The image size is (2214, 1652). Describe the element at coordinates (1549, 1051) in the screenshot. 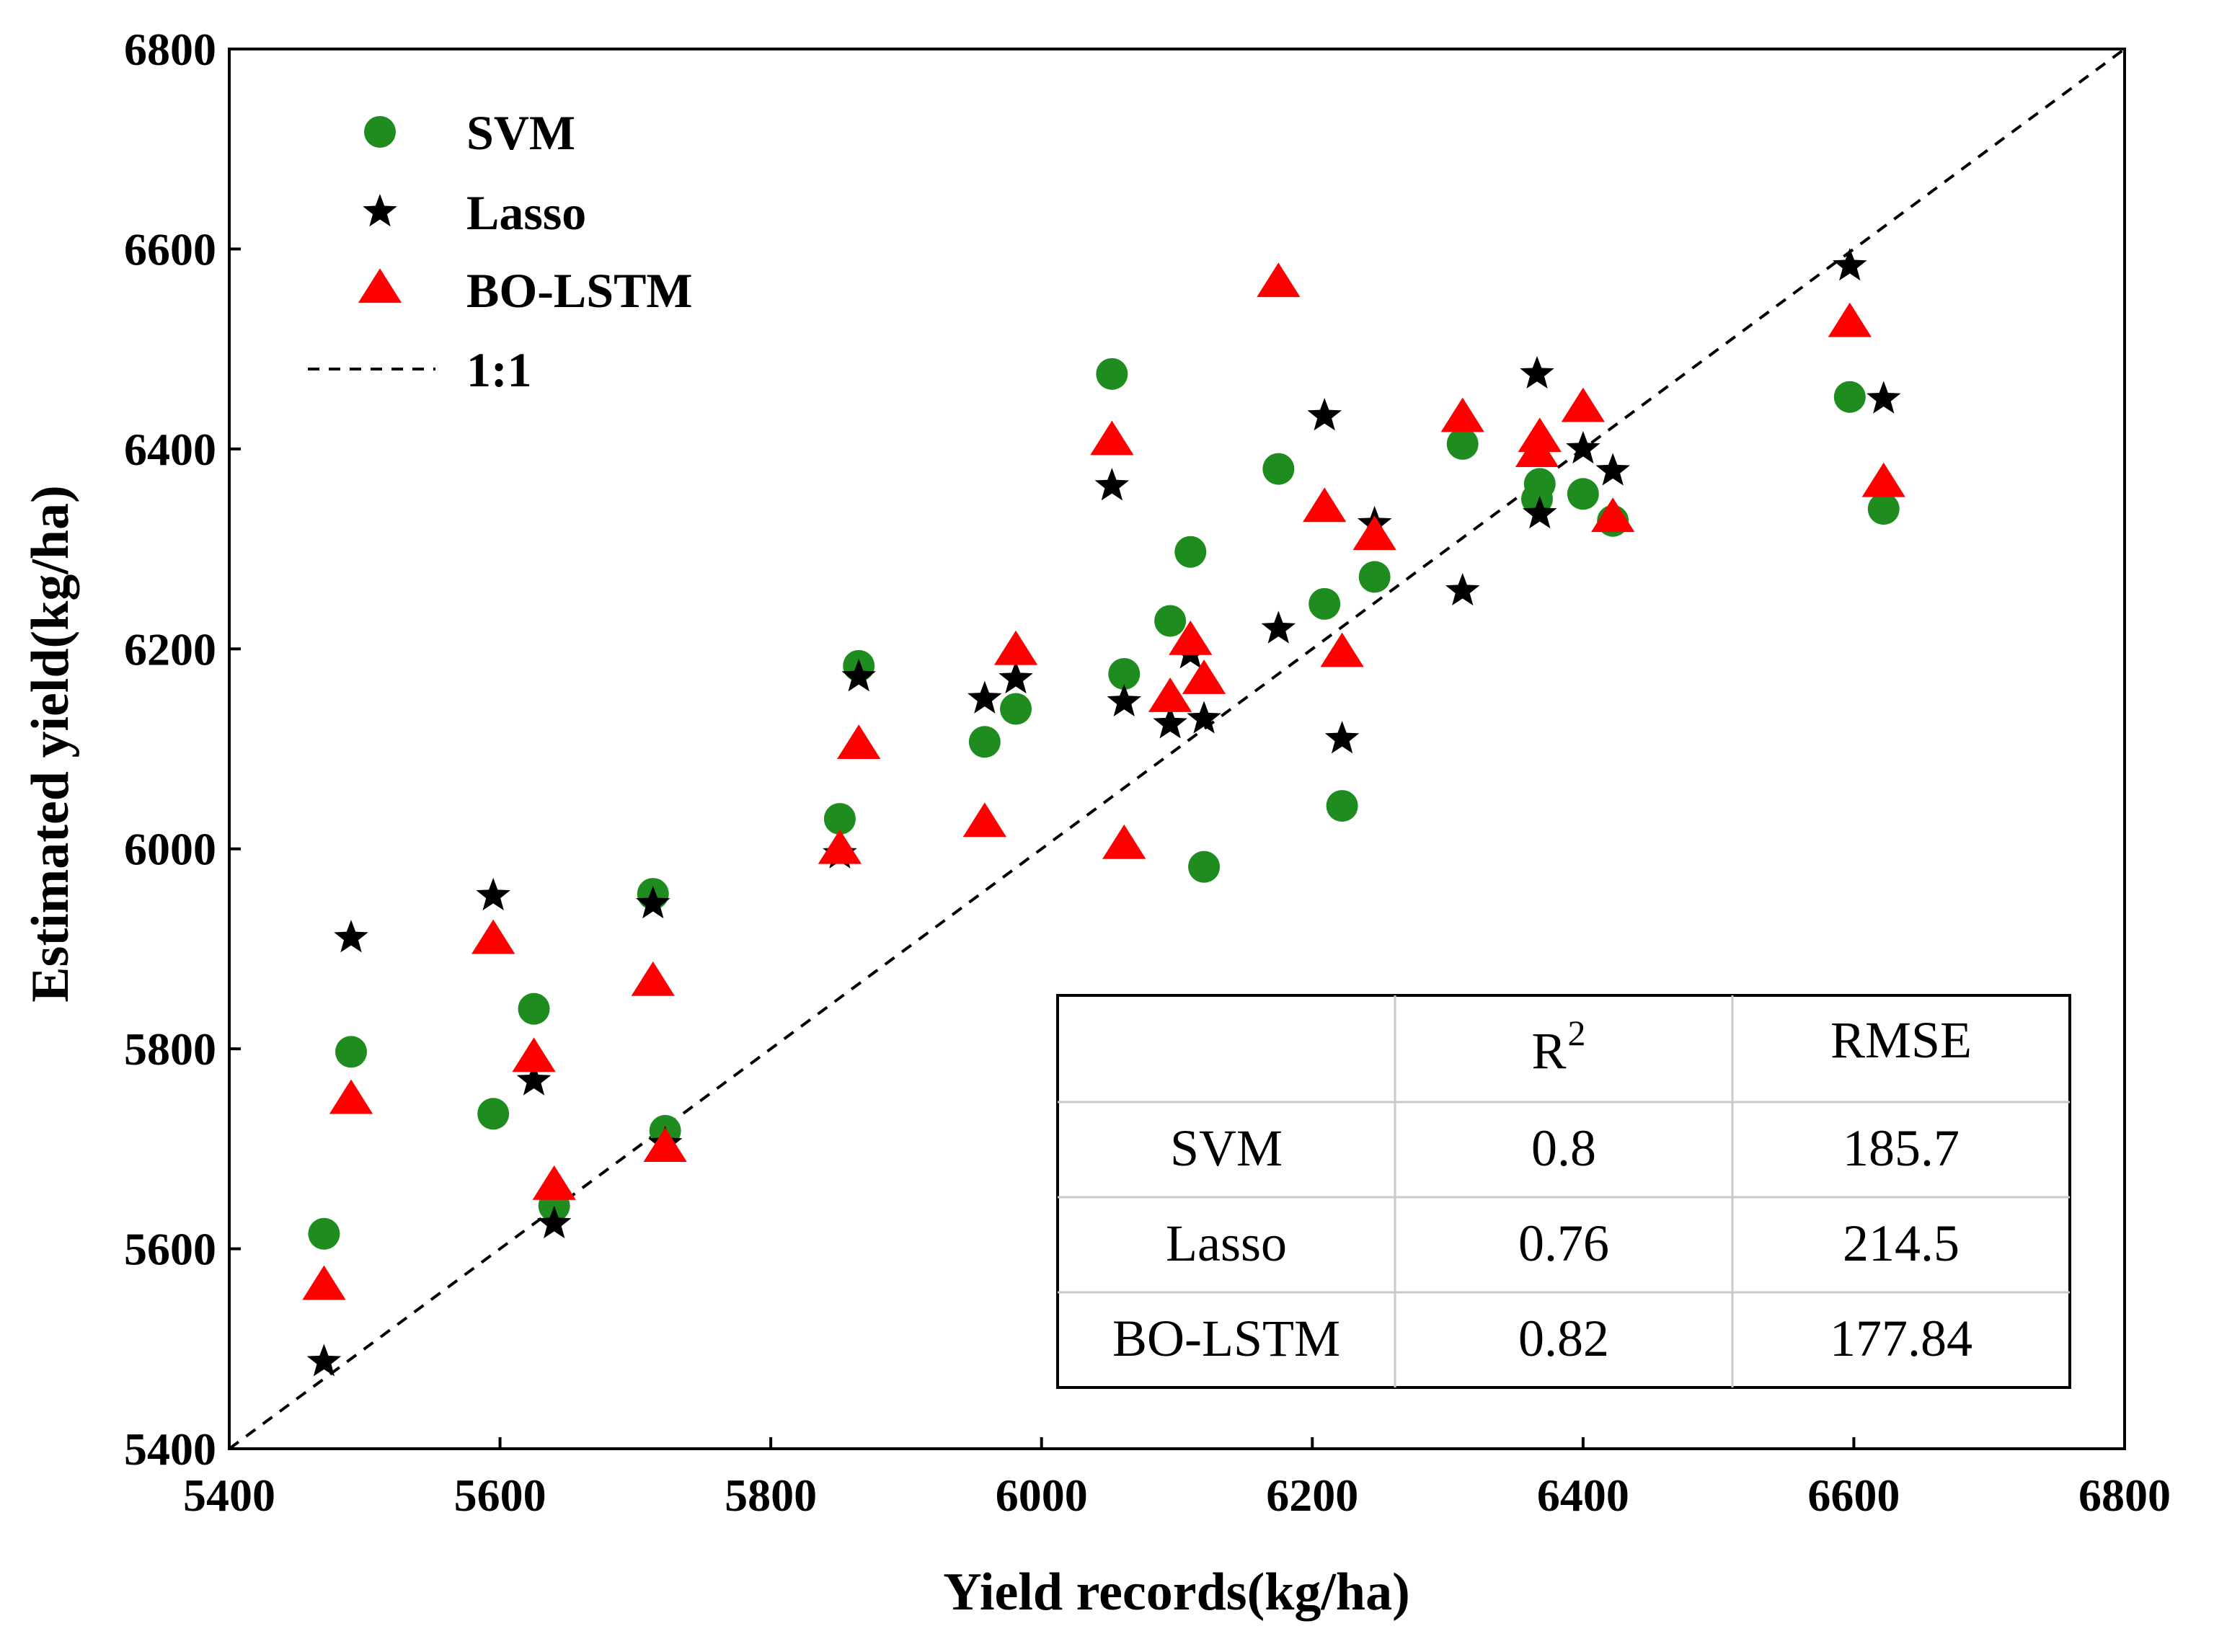

I see `table-header-r: R` at that location.